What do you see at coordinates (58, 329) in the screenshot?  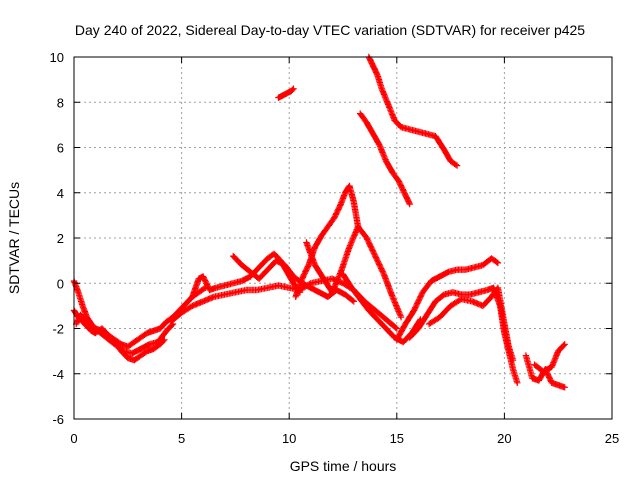 I see `y-tick-label: -2` at bounding box center [58, 329].